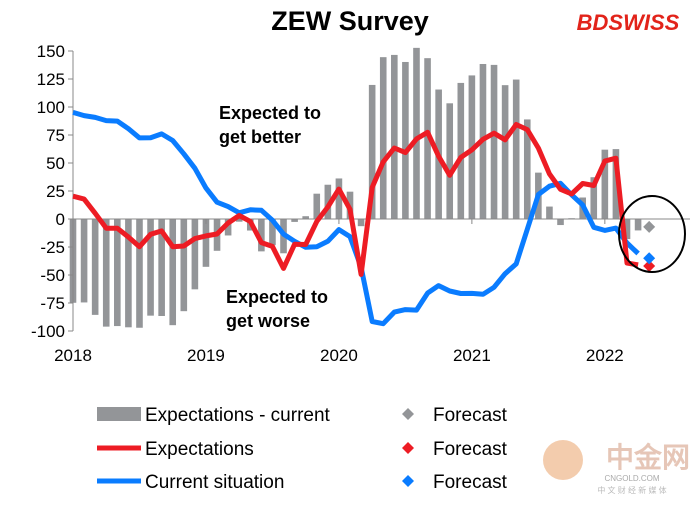  Describe the element at coordinates (649, 258) in the screenshot. I see `forecast-point-current-situation` at that location.